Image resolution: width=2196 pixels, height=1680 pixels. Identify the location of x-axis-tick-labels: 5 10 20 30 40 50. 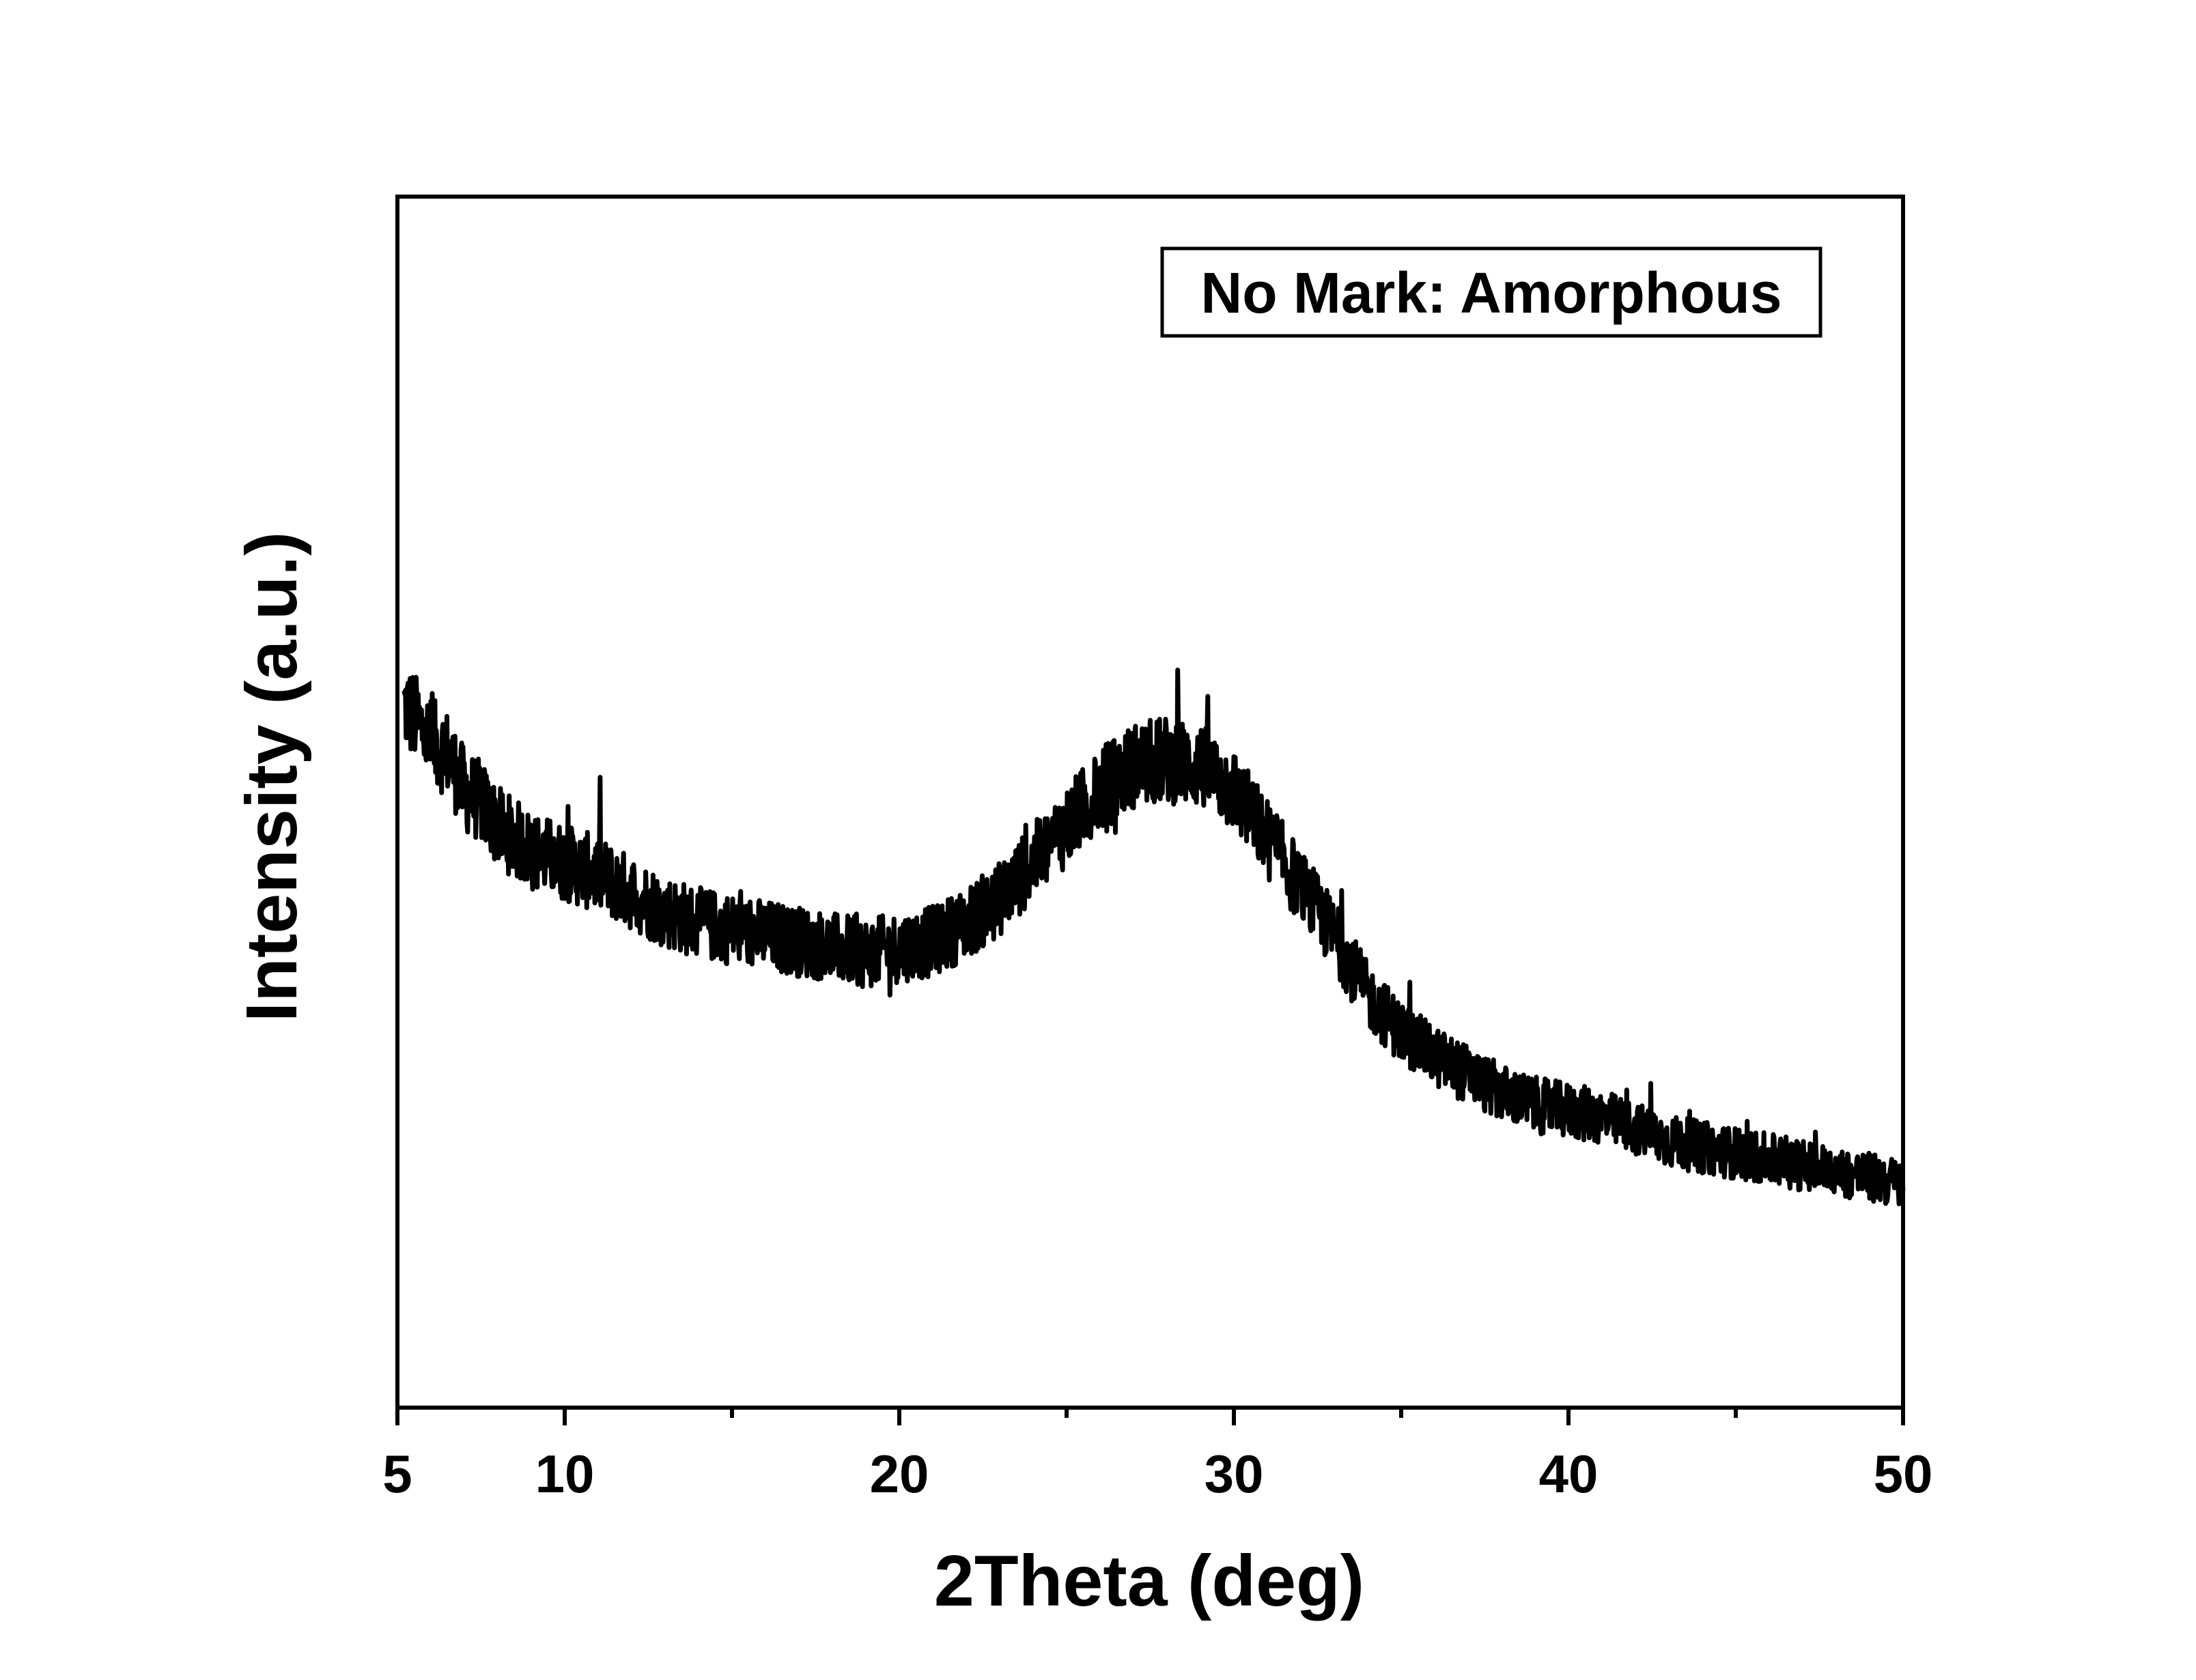
(1157, 1474).